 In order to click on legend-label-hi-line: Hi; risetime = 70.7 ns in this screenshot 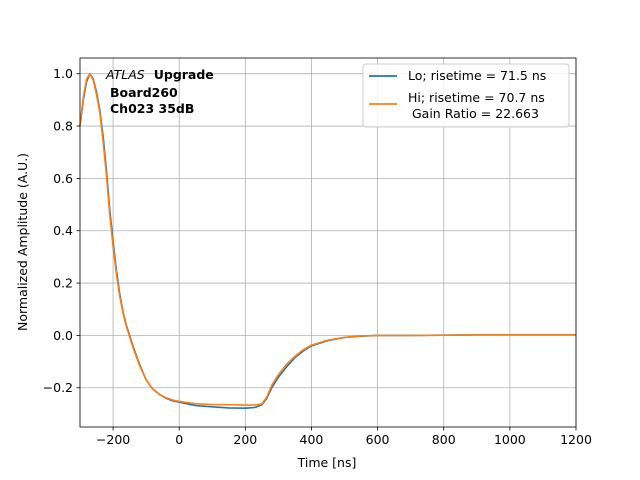, I will do `click(476, 97)`.